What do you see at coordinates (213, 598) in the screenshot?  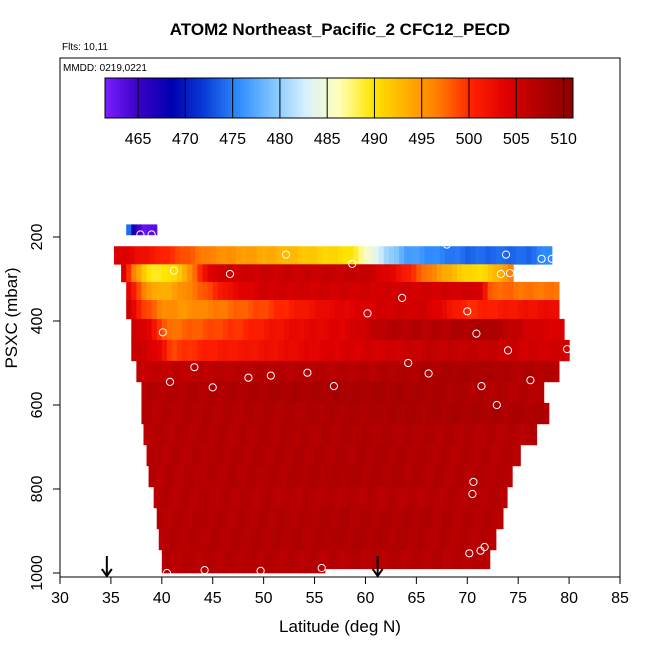 I see `x-tick-label: 45` at bounding box center [213, 598].